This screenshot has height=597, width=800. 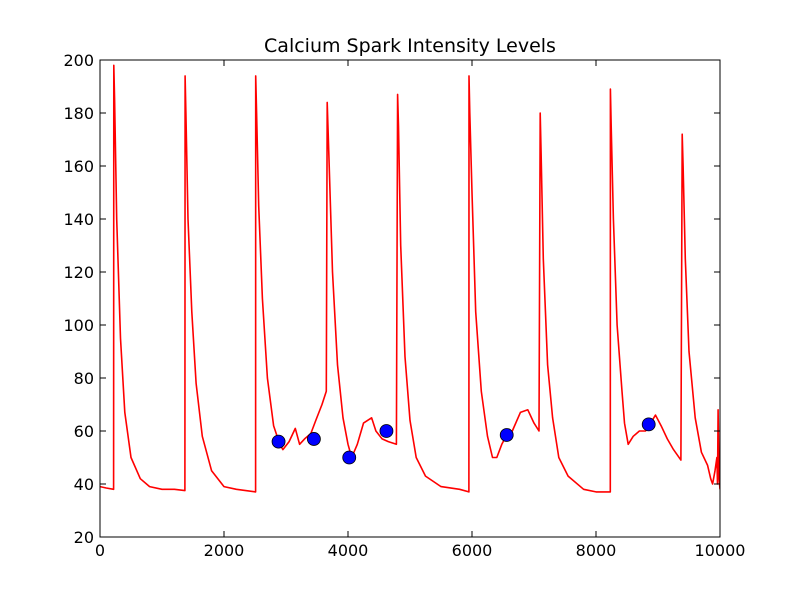 I want to click on y-tick-label: 80, so click(x=84, y=378).